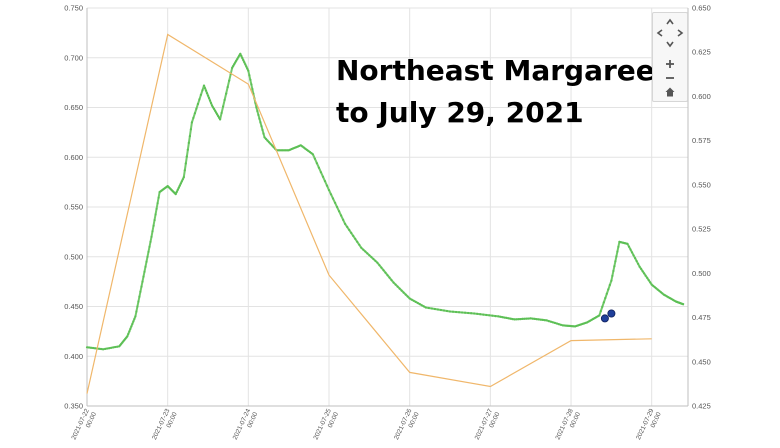 This screenshot has width=780, height=448. What do you see at coordinates (670, 64) in the screenshot?
I see `zoom-in-icon` at bounding box center [670, 64].